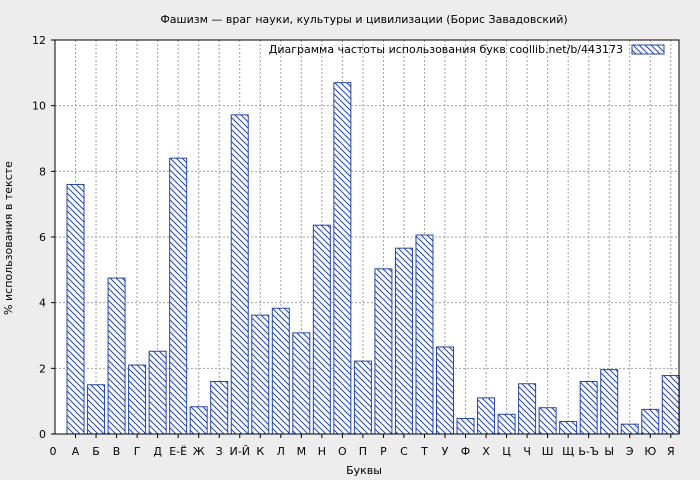 The image size is (700, 480). What do you see at coordinates (322, 451) in the screenshot?
I see `x-tick-label: Н` at bounding box center [322, 451].